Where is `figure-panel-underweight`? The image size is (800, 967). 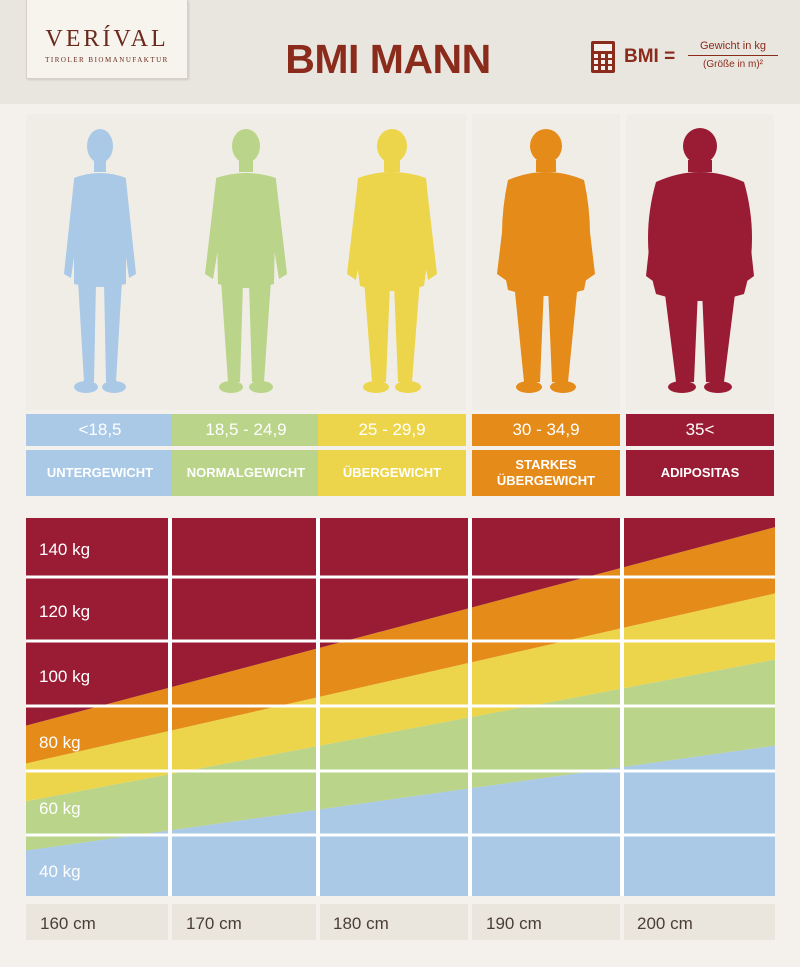
figure-panel-underweight is located at coordinates (100, 262).